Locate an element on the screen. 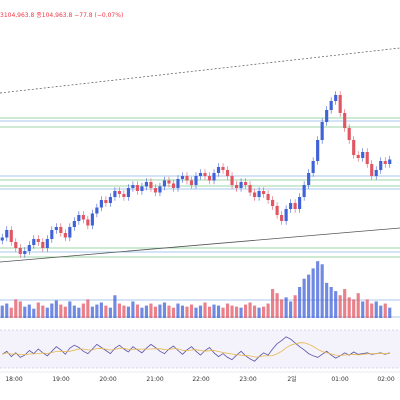  rsi-average-line is located at coordinates (196, 350).